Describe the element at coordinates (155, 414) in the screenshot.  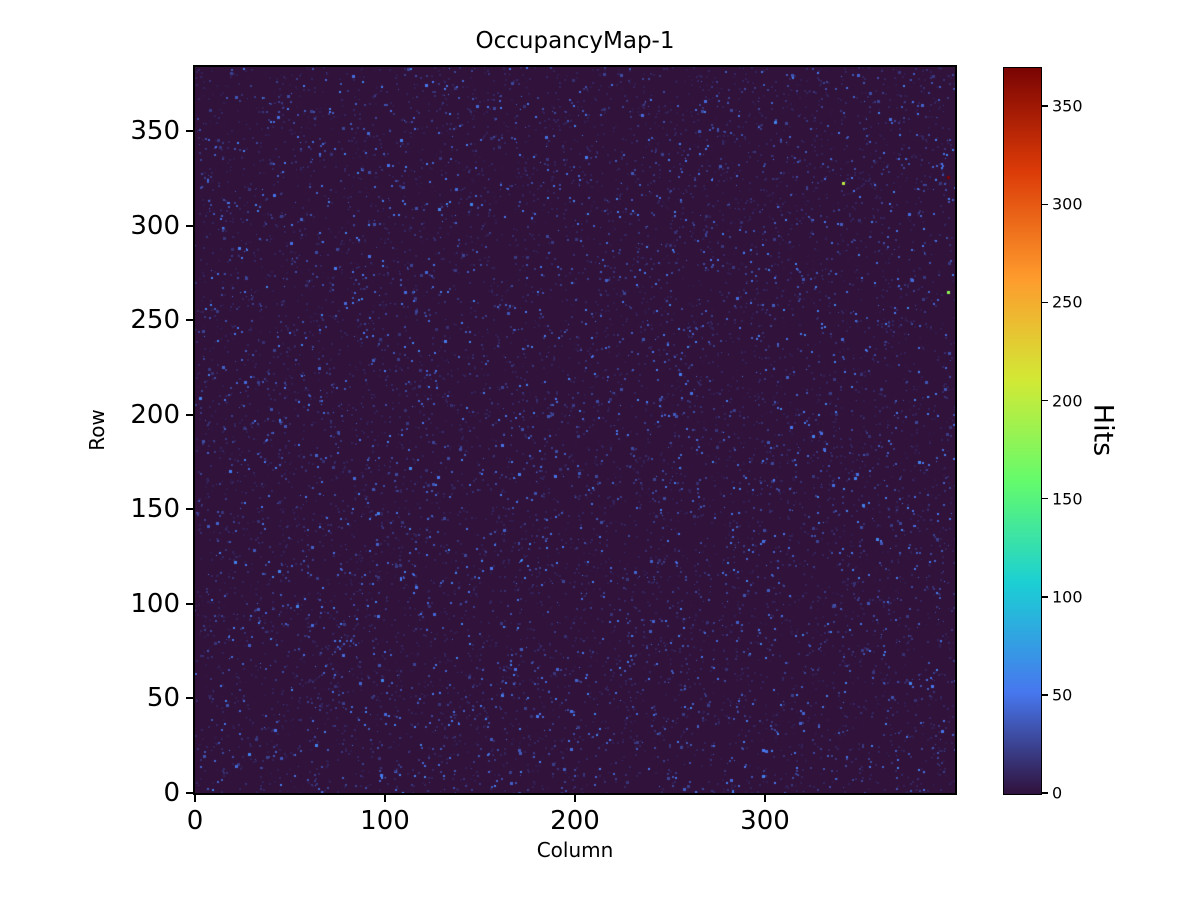
I see `y-tick-label: 200` at that location.